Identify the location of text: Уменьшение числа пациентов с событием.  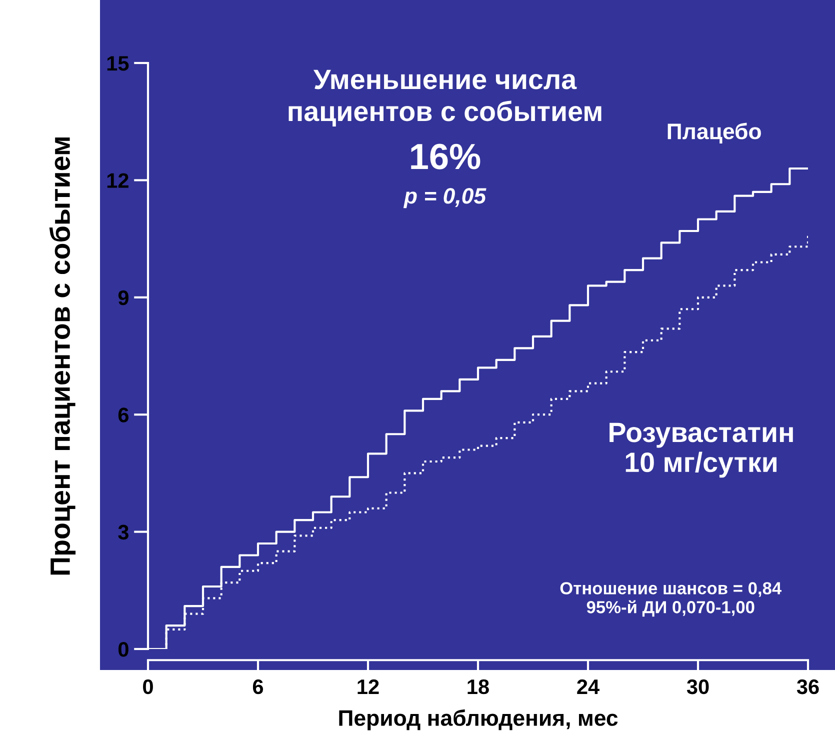
(445, 98).